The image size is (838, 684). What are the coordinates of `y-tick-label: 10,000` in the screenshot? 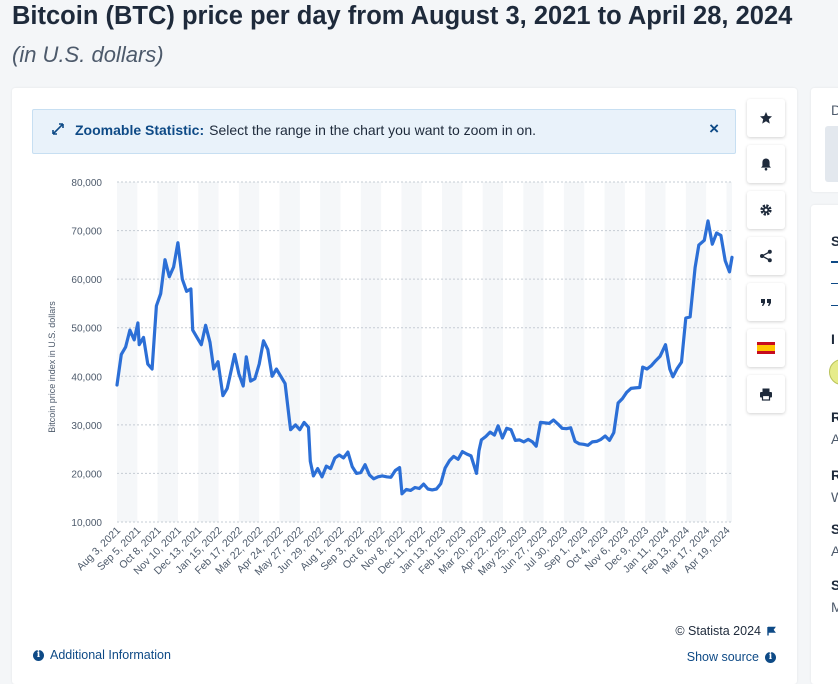 It's located at (86, 523).